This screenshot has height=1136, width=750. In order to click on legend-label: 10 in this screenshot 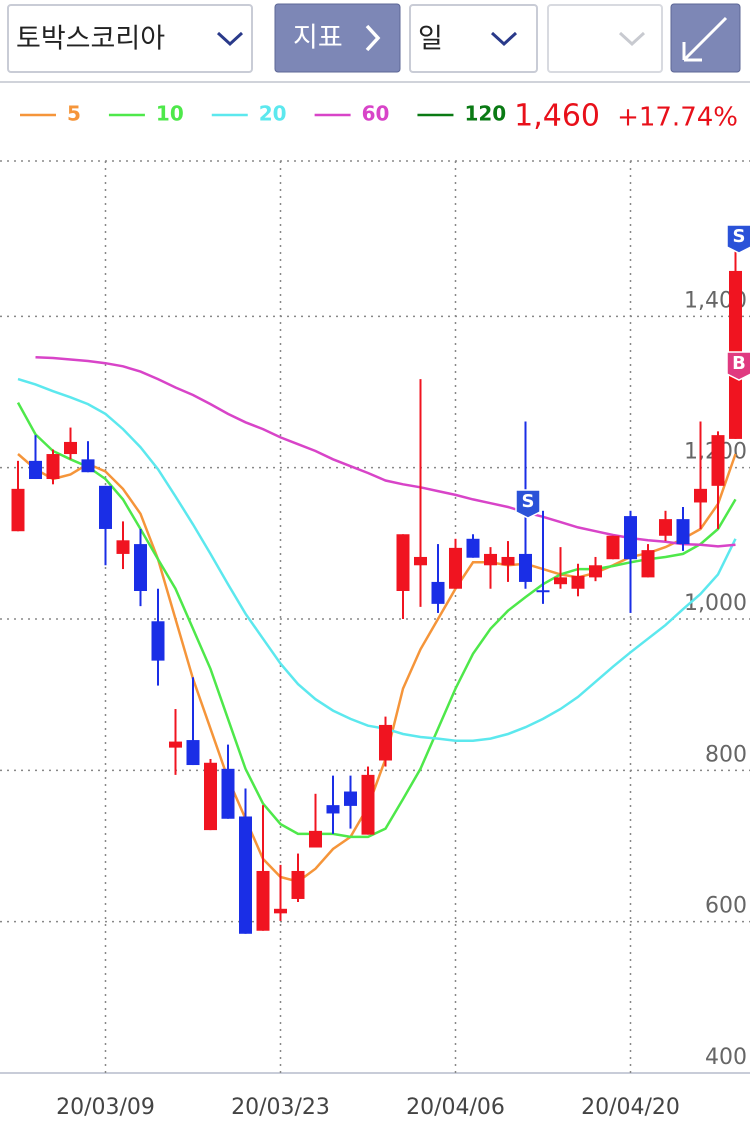, I will do `click(170, 114)`.